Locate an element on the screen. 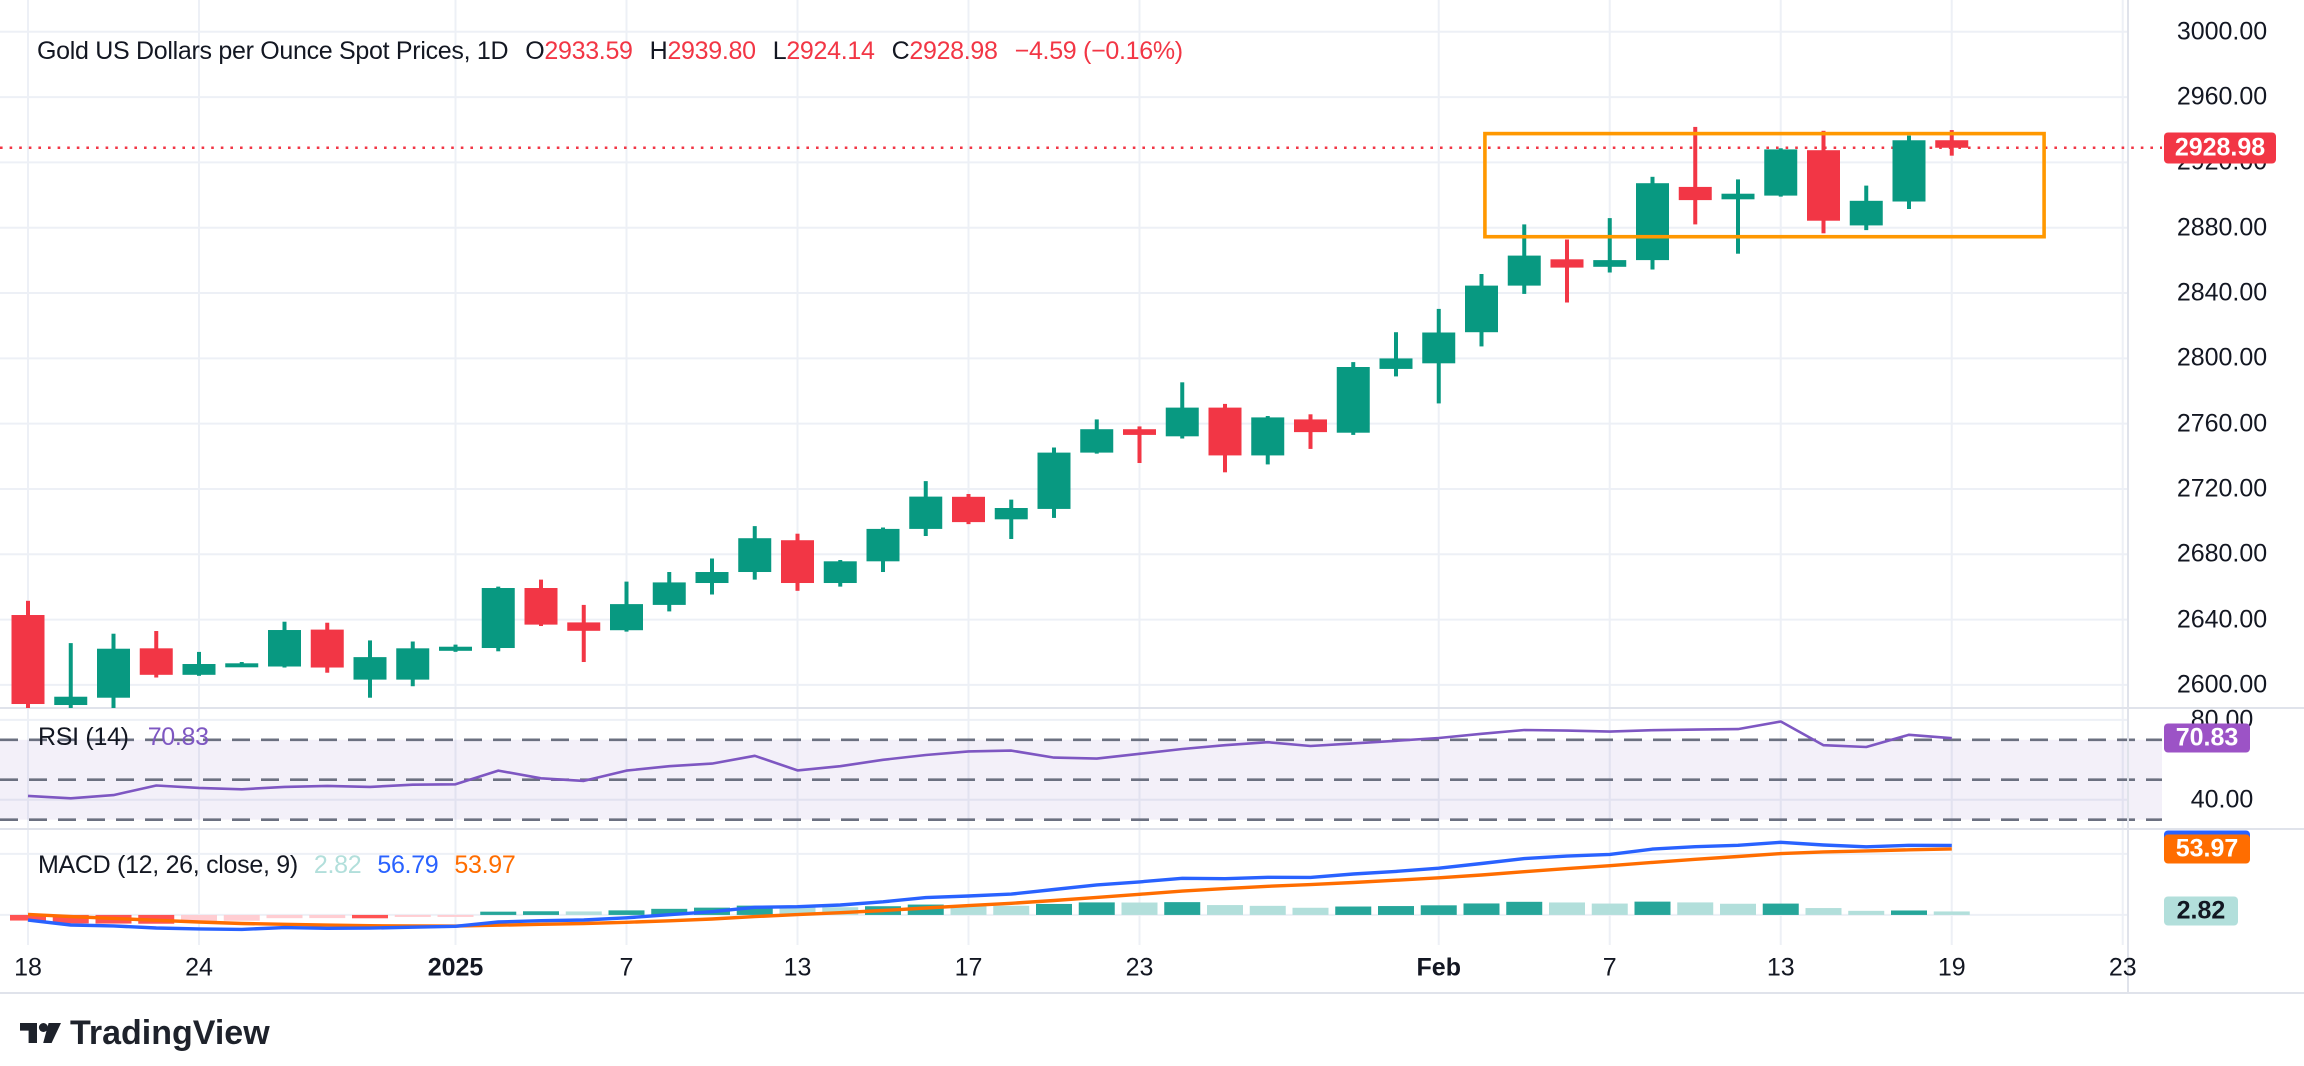 This screenshot has height=1066, width=2304. ohlc-high: H2939.80 is located at coordinates (703, 51).